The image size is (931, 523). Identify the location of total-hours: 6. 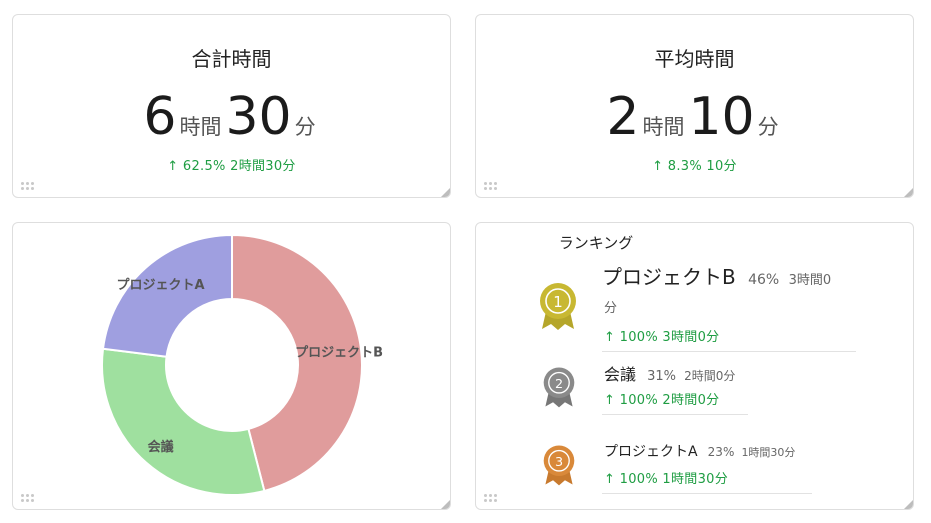
(160, 117).